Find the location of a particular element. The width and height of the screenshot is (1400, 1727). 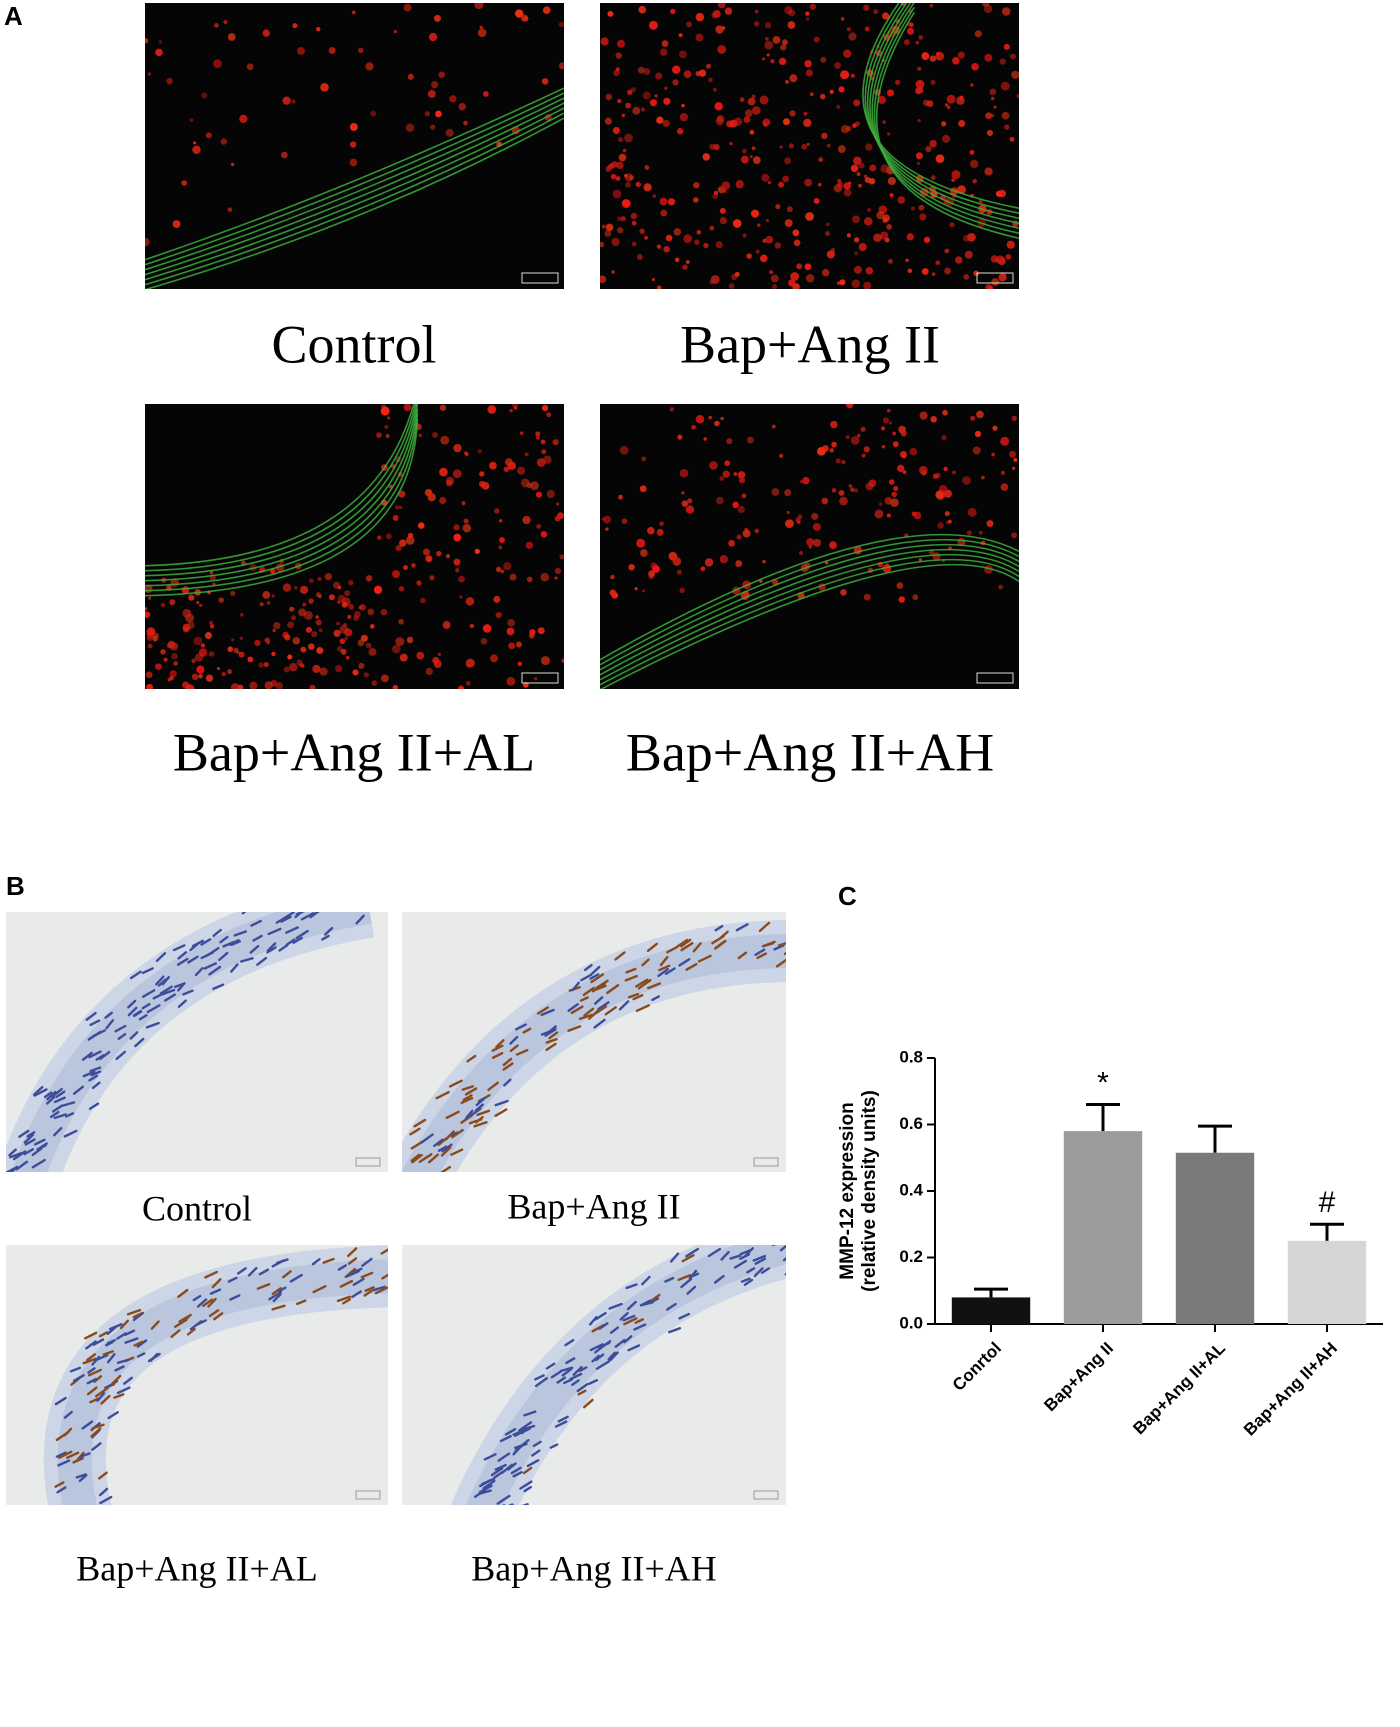

elastic-lamina is located at coordinates (354, 199).